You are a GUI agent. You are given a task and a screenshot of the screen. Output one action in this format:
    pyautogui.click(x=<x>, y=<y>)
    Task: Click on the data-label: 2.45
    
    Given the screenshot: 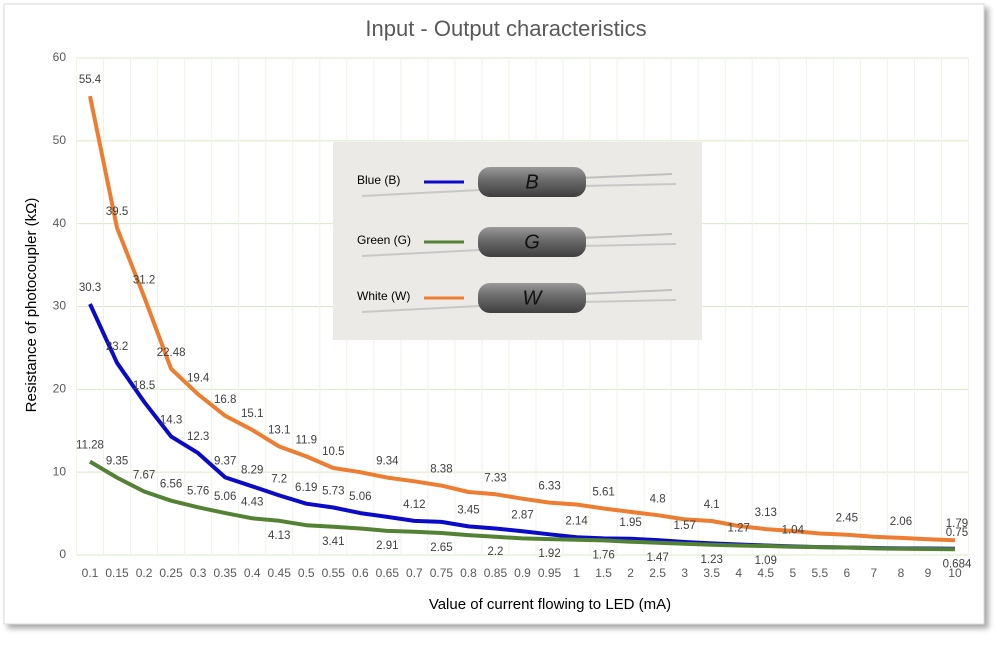 What is the action you would take?
    pyautogui.click(x=847, y=519)
    